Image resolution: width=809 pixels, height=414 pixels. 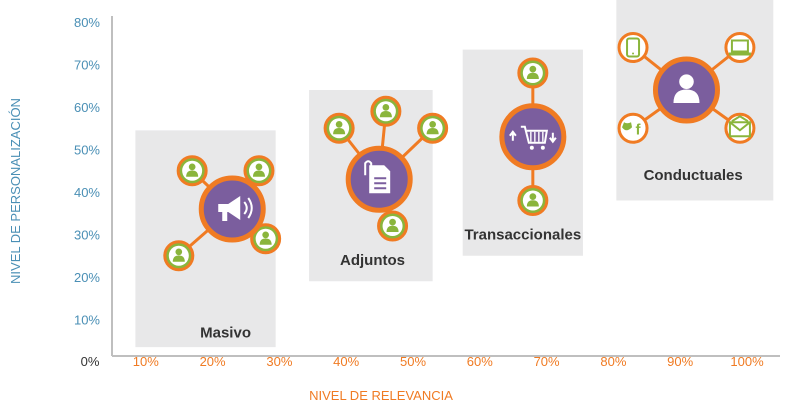 What do you see at coordinates (639, 129) in the screenshot?
I see `svg-text: f` at bounding box center [639, 129].